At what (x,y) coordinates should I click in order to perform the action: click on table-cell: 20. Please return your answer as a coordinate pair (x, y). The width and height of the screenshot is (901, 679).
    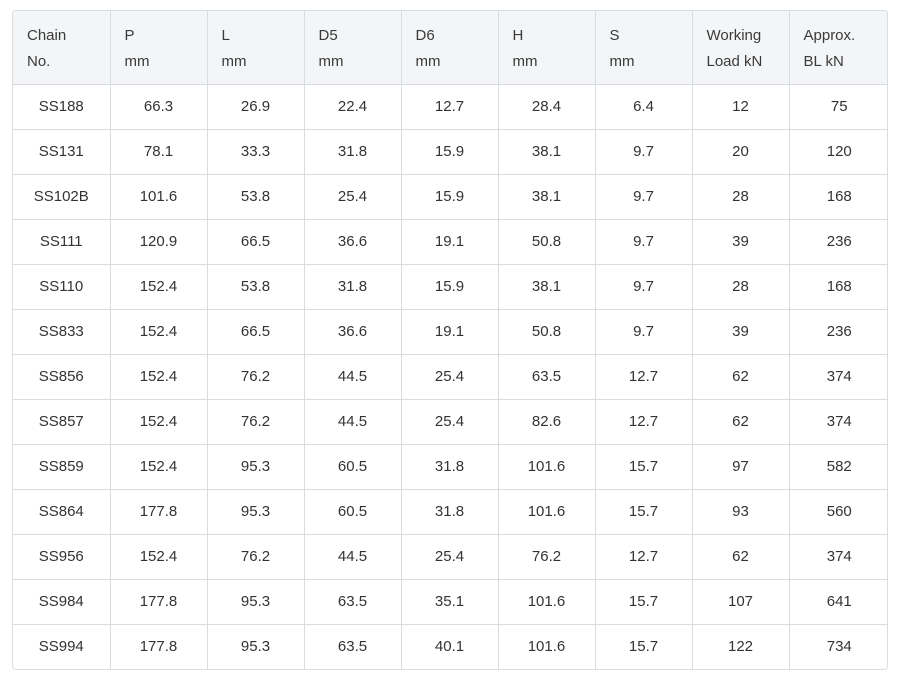
    Looking at the image, I should click on (741, 152).